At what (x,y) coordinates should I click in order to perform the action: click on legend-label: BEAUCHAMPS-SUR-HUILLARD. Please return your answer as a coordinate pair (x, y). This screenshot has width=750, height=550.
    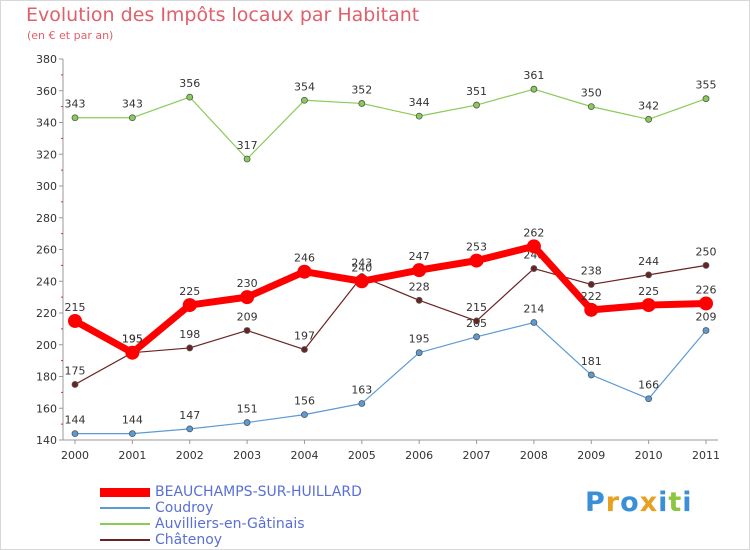
    Looking at the image, I should click on (258, 492).